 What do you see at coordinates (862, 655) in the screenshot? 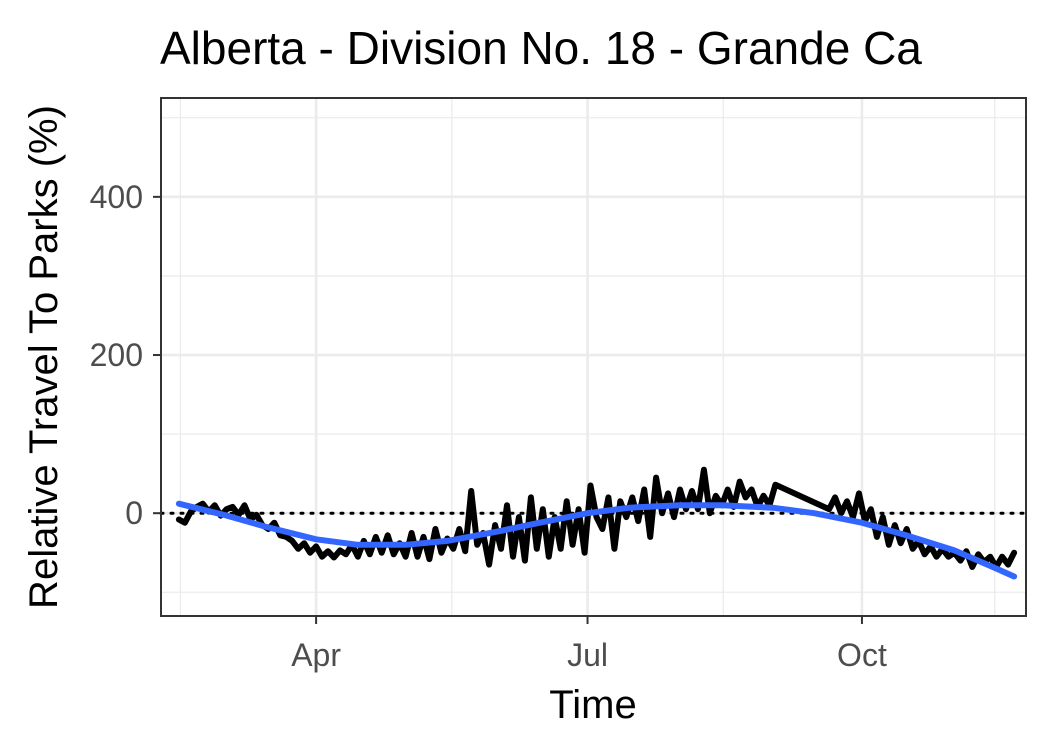
I see `x-tick-label: Oct` at bounding box center [862, 655].